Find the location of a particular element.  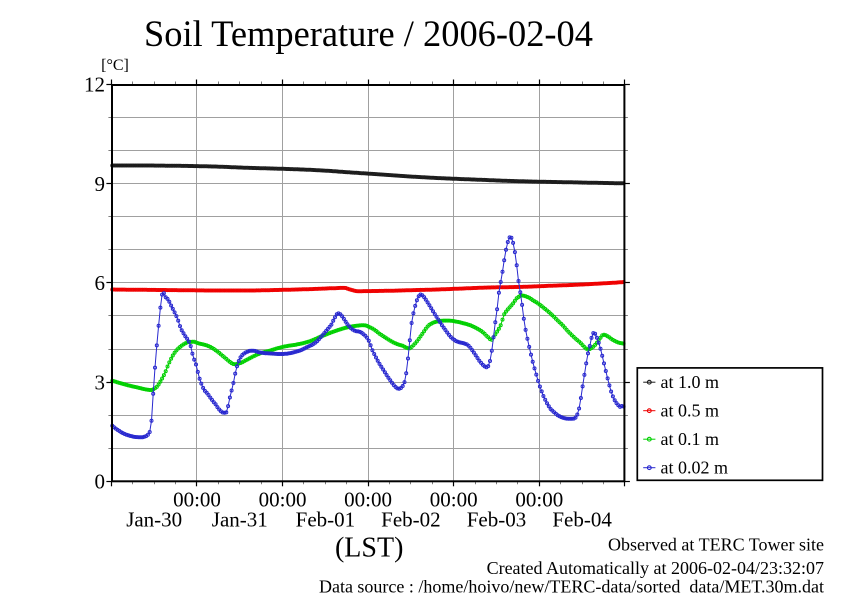

svg-text: at 0.5 m is located at coordinates (690, 411).